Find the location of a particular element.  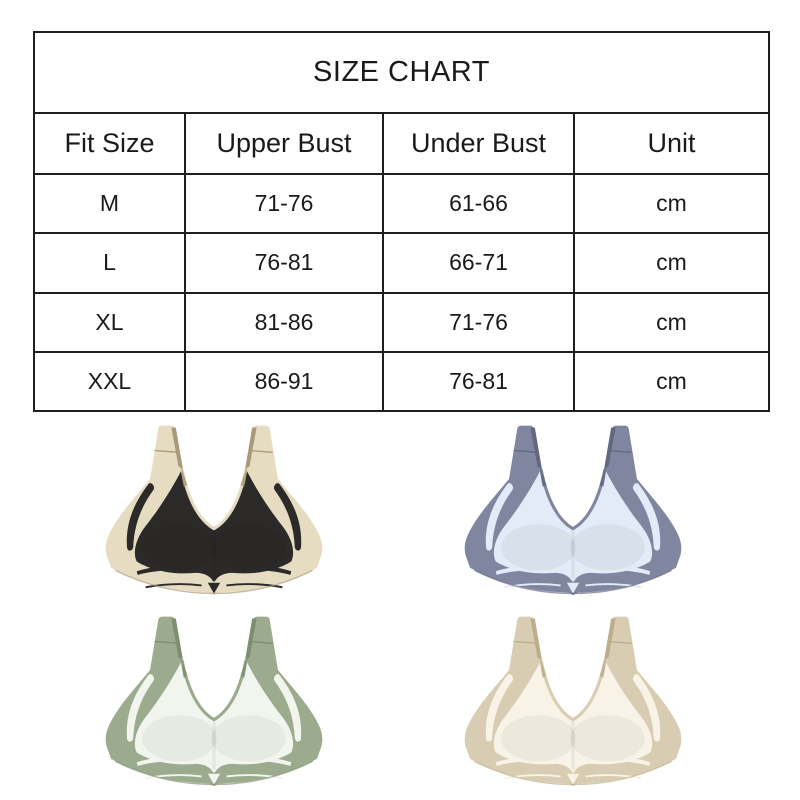

cell-xl-under: 71-76 is located at coordinates (477, 321).